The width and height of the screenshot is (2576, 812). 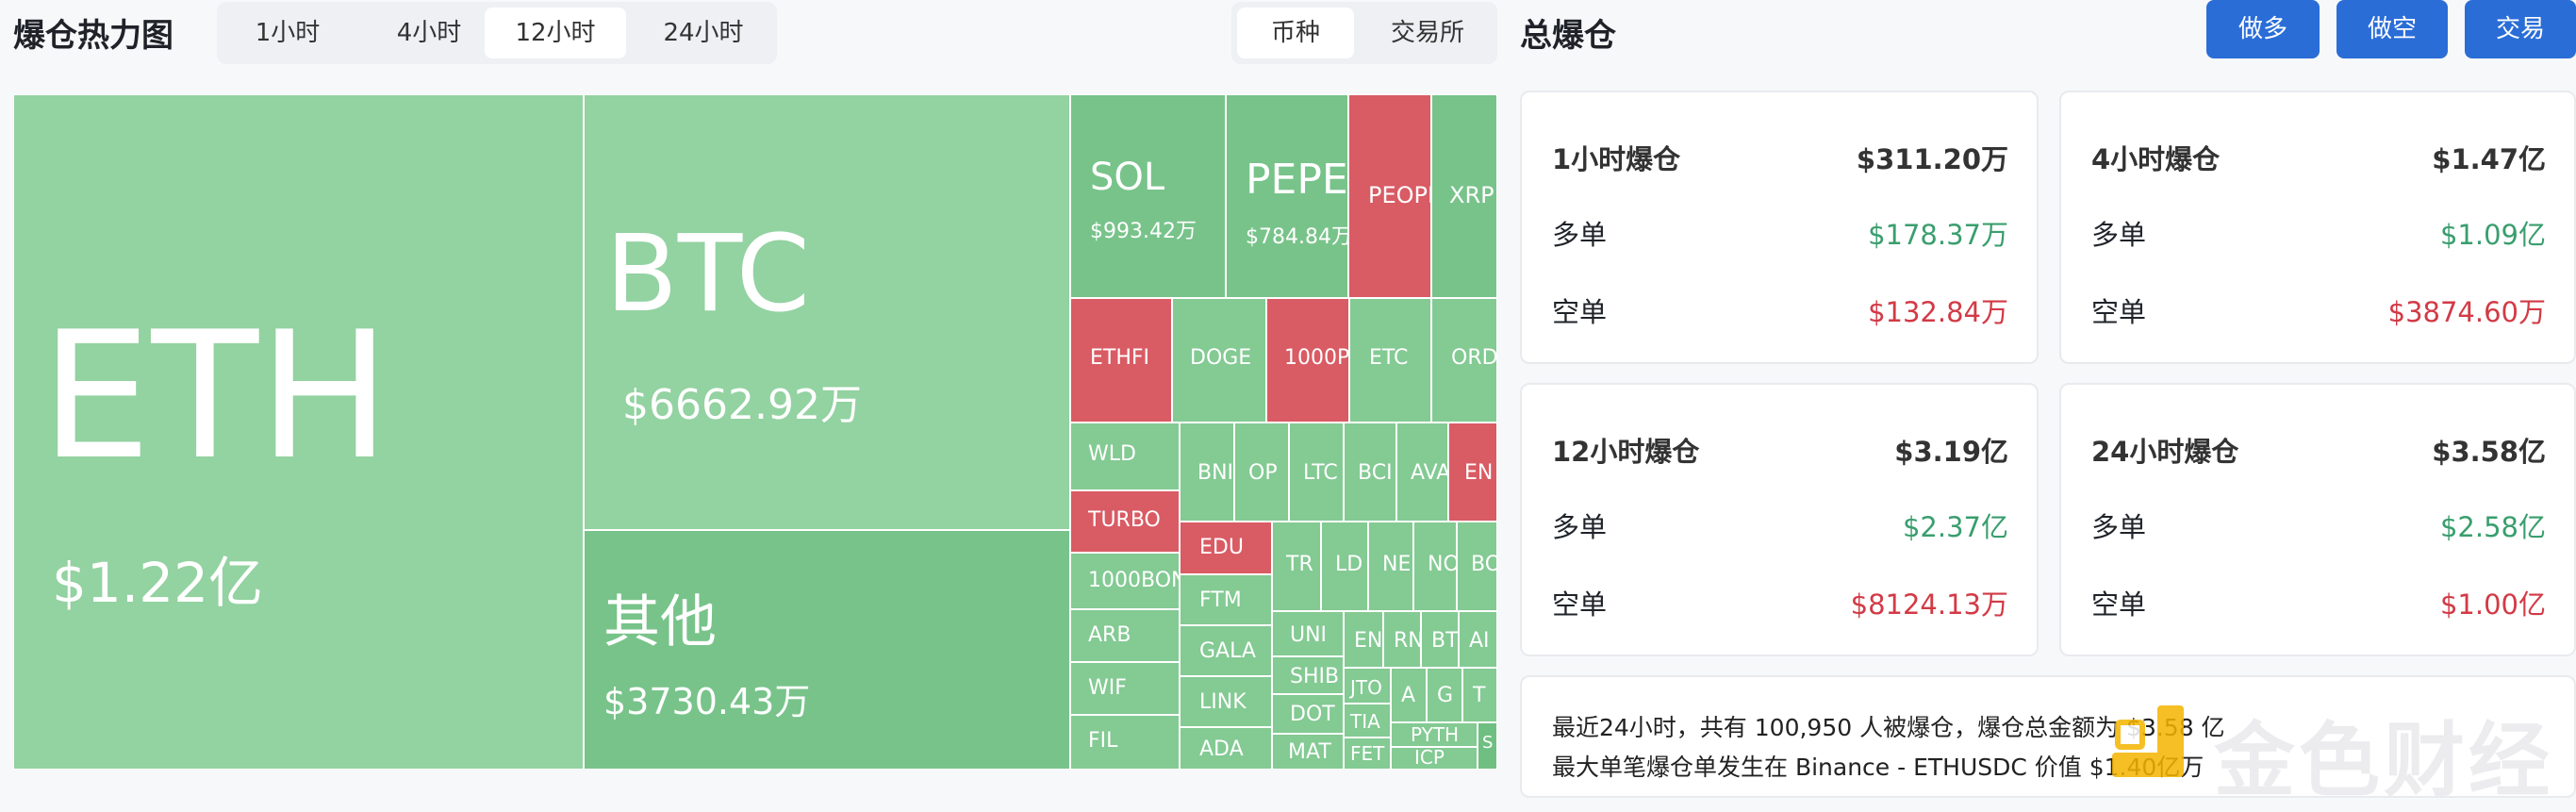 What do you see at coordinates (2263, 29) in the screenshot?
I see `long-button: 做多` at bounding box center [2263, 29].